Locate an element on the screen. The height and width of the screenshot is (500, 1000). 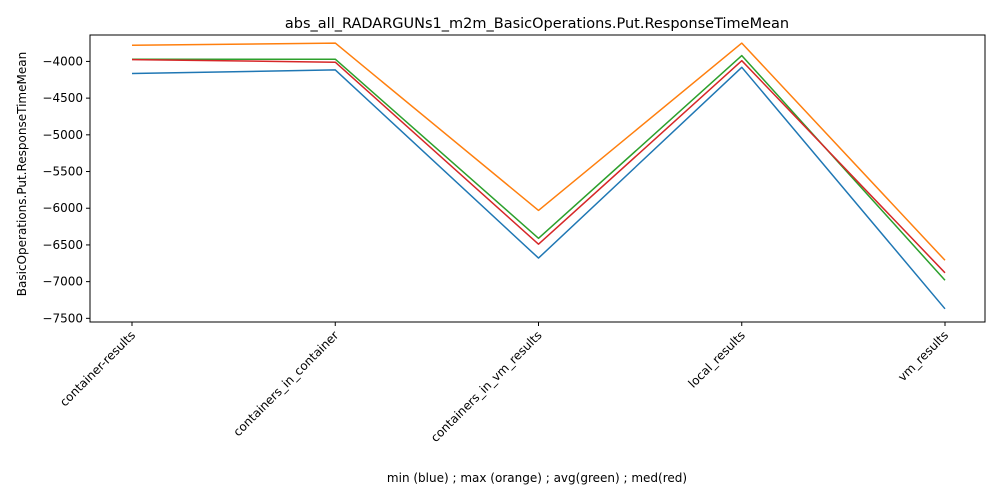
y-axis: −4000 −4500 −5000 −5500 −6000 −6500 −7000 −7500 is located at coordinates (66, 189).